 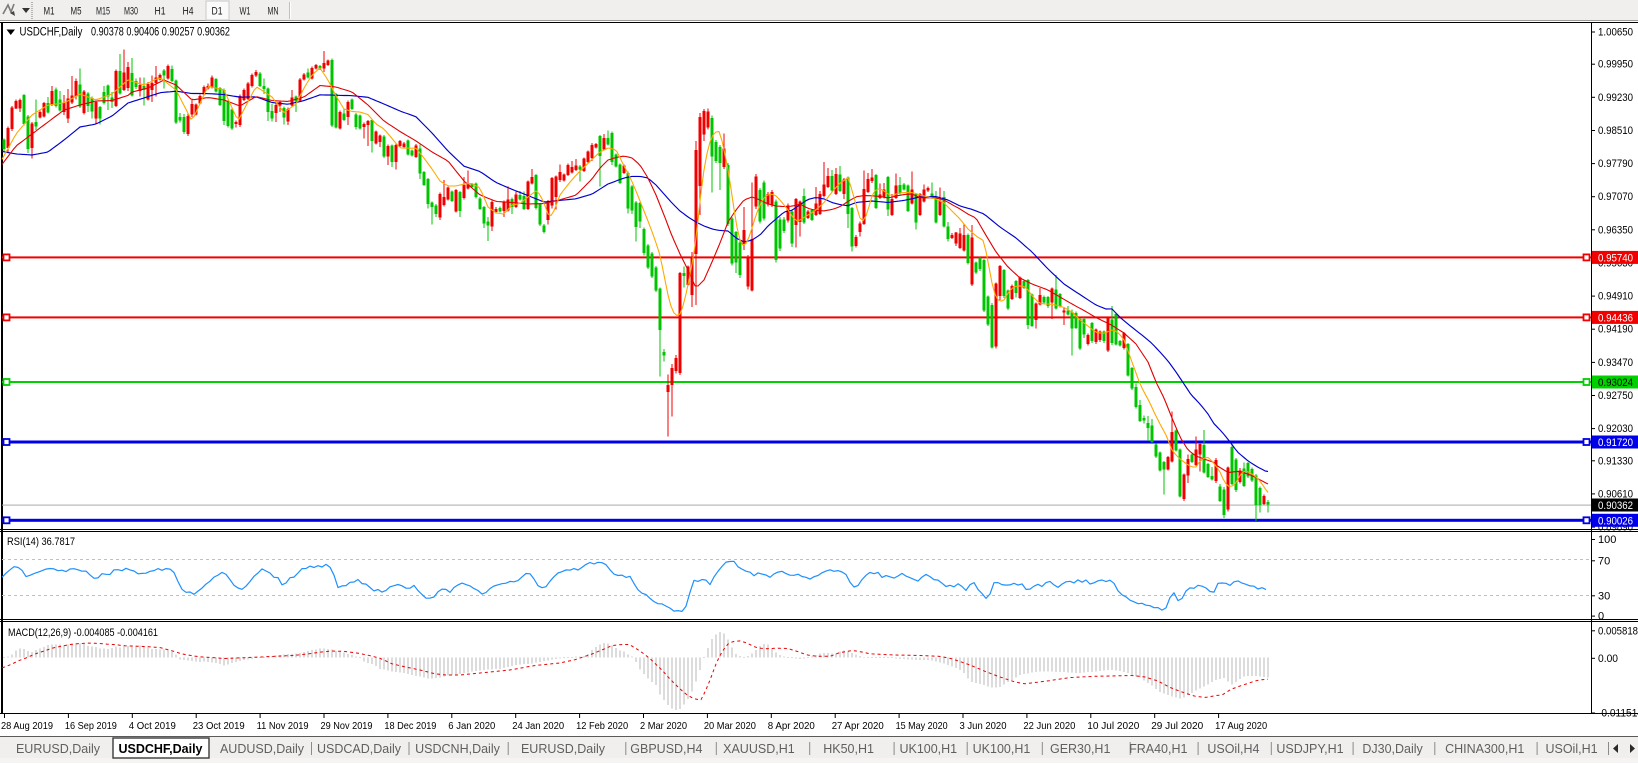 What do you see at coordinates (858, 726) in the screenshot?
I see `svg-text: 27 Apr 2020` at bounding box center [858, 726].